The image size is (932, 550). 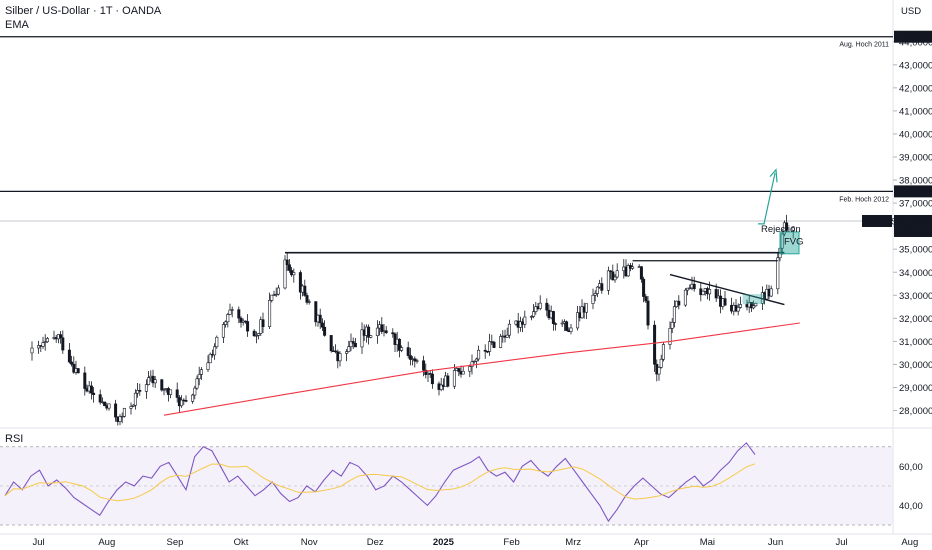 I want to click on price-tick-label: 35,00000, so click(x=915, y=250).